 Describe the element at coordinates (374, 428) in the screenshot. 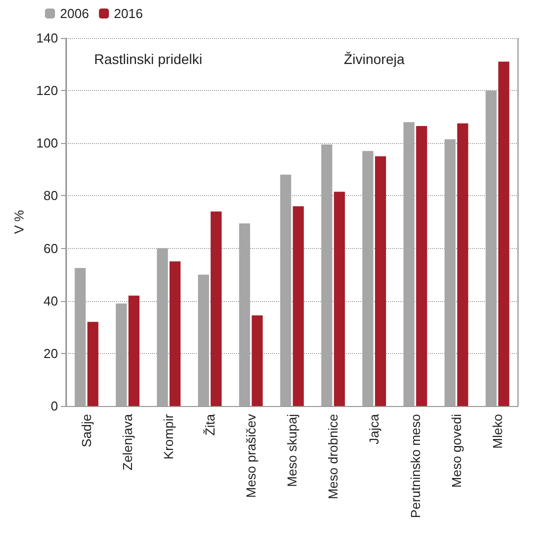

I see `x-tick-label: Jajca` at that location.